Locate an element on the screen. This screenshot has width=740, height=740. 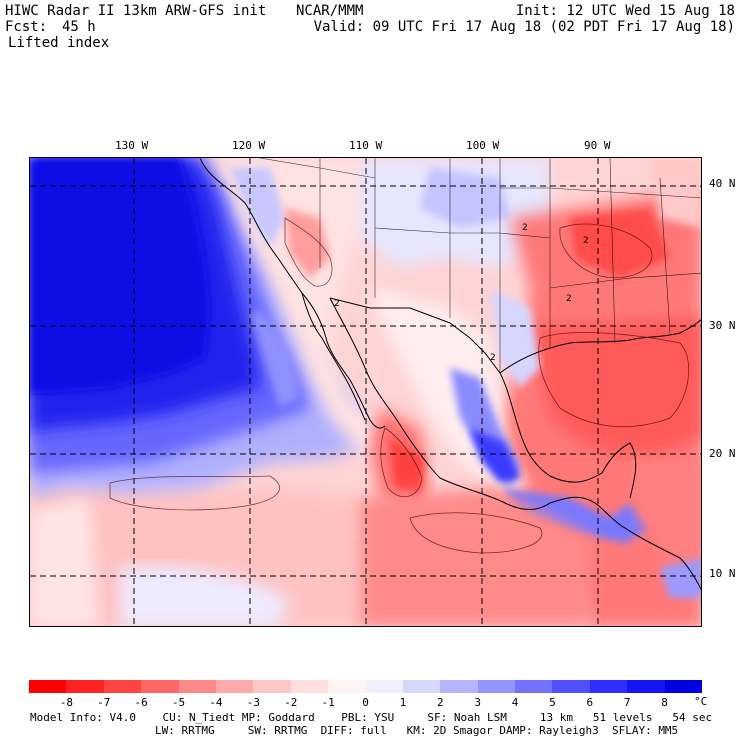
init-time: Init: 12 UTC Wed 15 Aug 18 is located at coordinates (625, 11).